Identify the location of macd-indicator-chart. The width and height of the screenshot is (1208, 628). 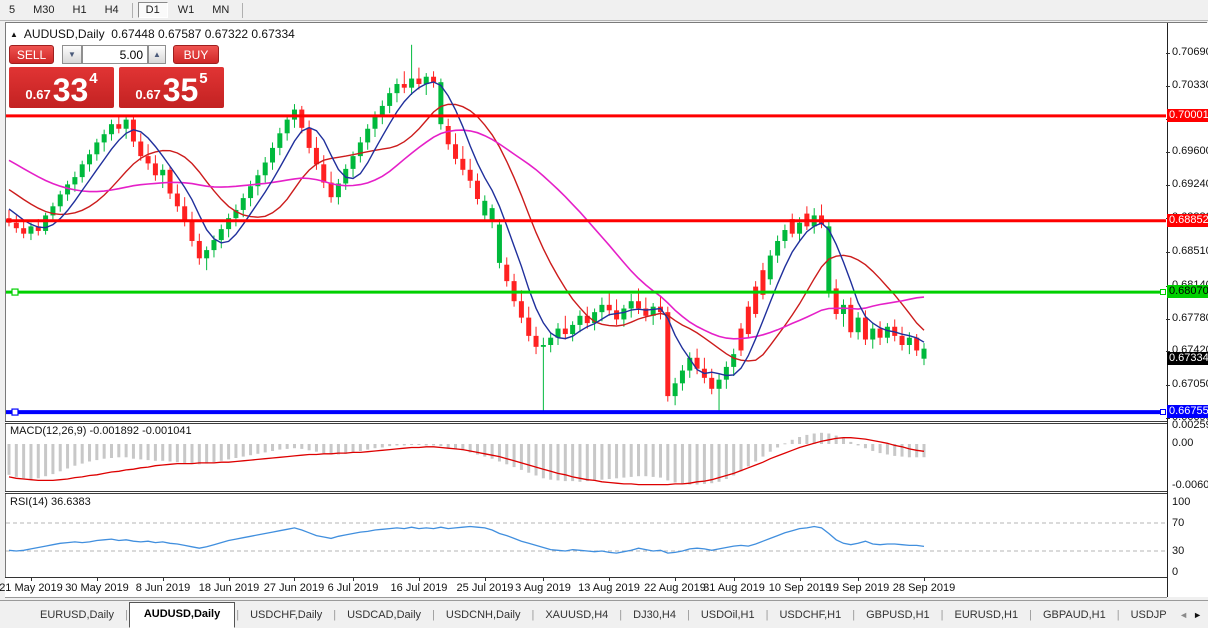
(586, 457).